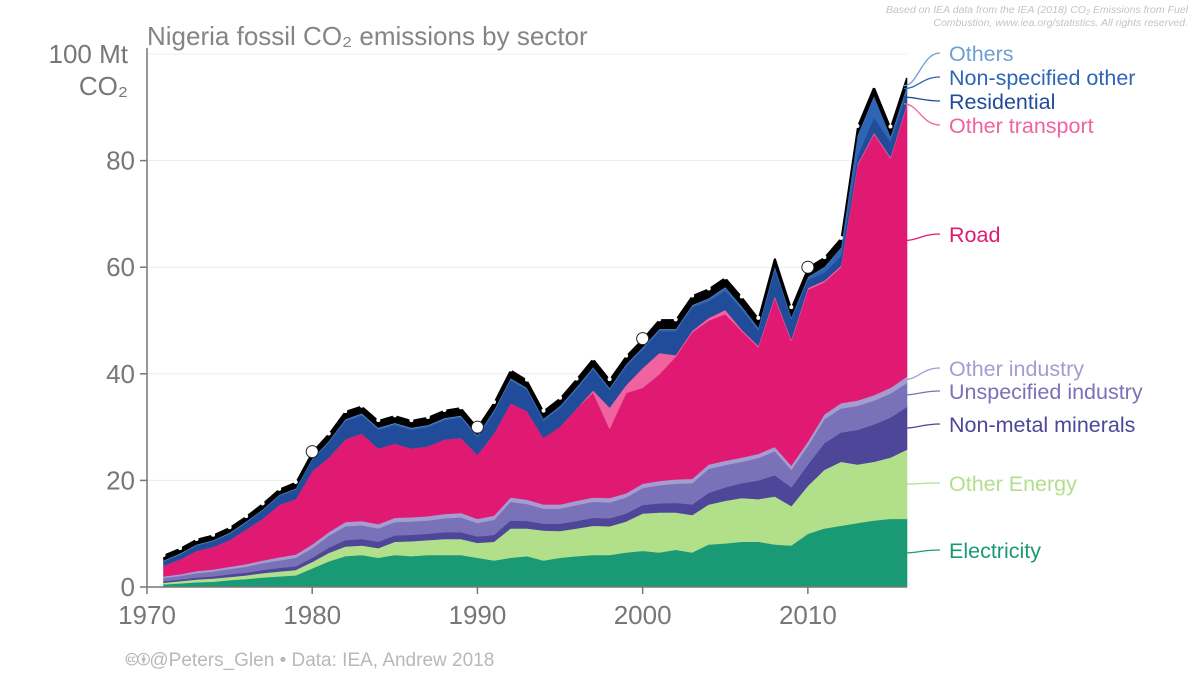 This screenshot has width=1200, height=675. I want to click on label-non-specified-other: Non-specified other, so click(1042, 78).